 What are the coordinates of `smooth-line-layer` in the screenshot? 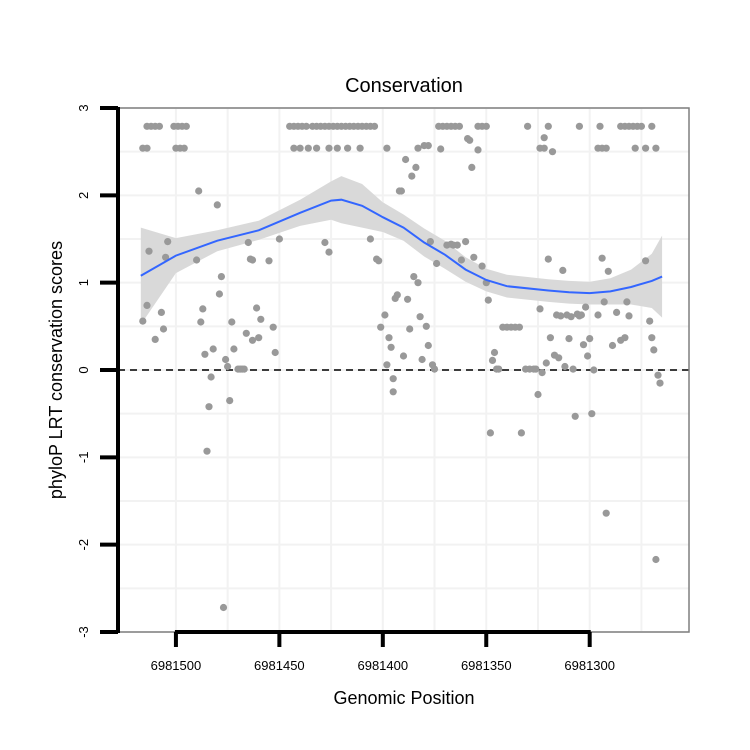 It's located at (401, 246).